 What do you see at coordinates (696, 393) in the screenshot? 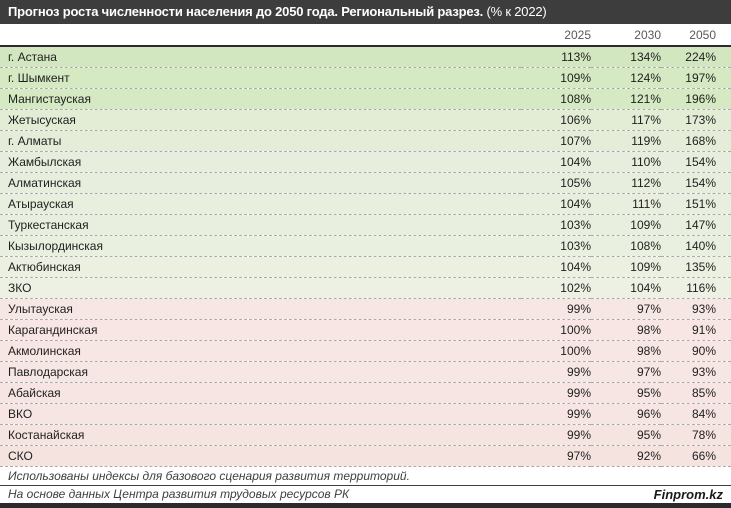
I see `value-cell-2050: 85%` at bounding box center [696, 393].